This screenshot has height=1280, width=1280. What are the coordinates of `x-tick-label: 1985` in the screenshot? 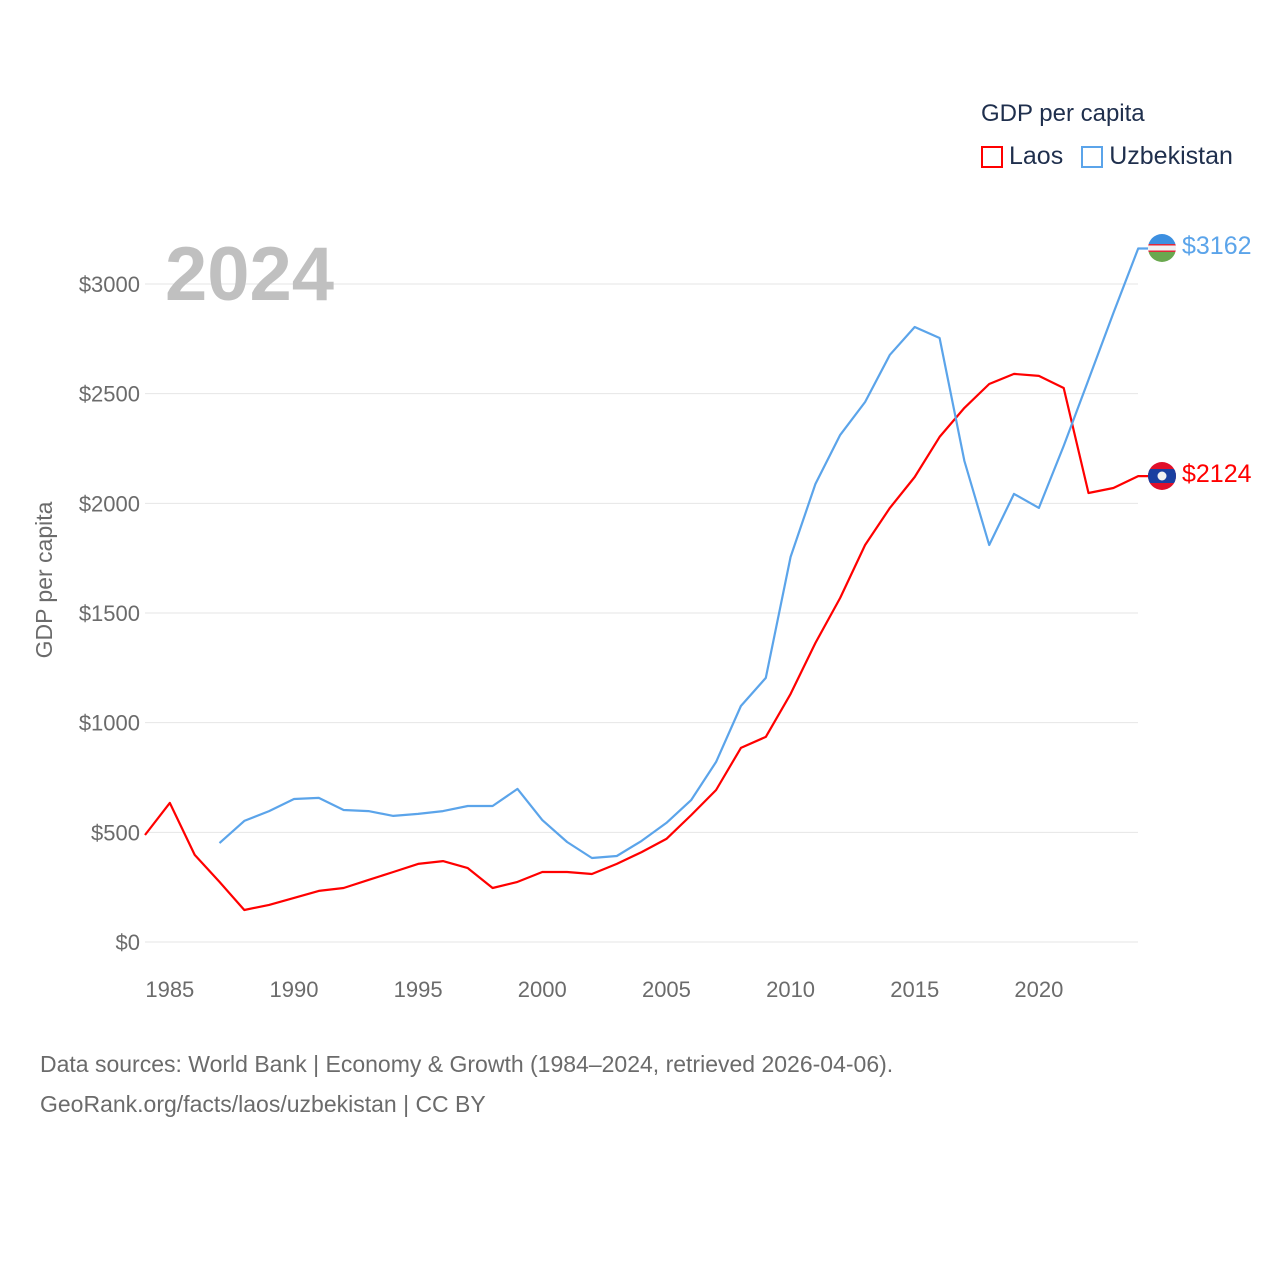 It's located at (169, 989).